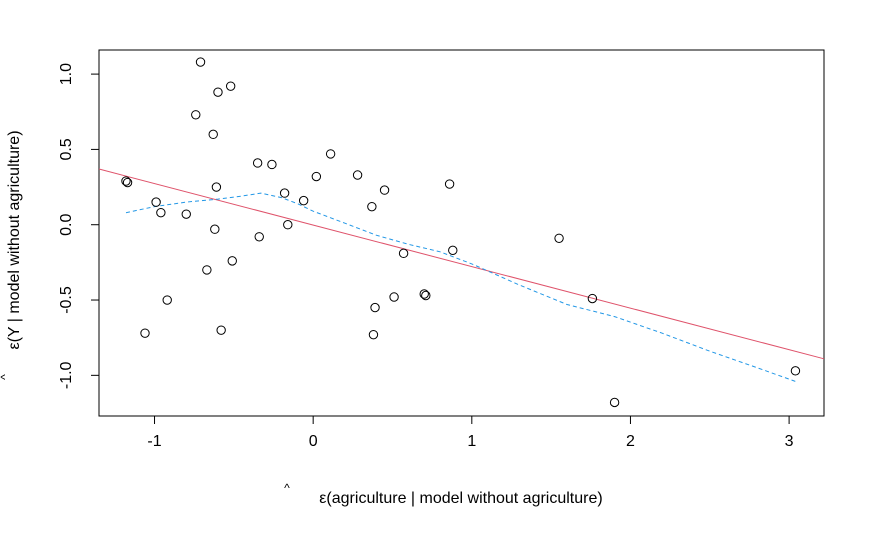 Image resolution: width=875 pixels, height=540 pixels. Describe the element at coordinates (287, 488) in the screenshot. I see `x-axis-label-hat: ^` at that location.